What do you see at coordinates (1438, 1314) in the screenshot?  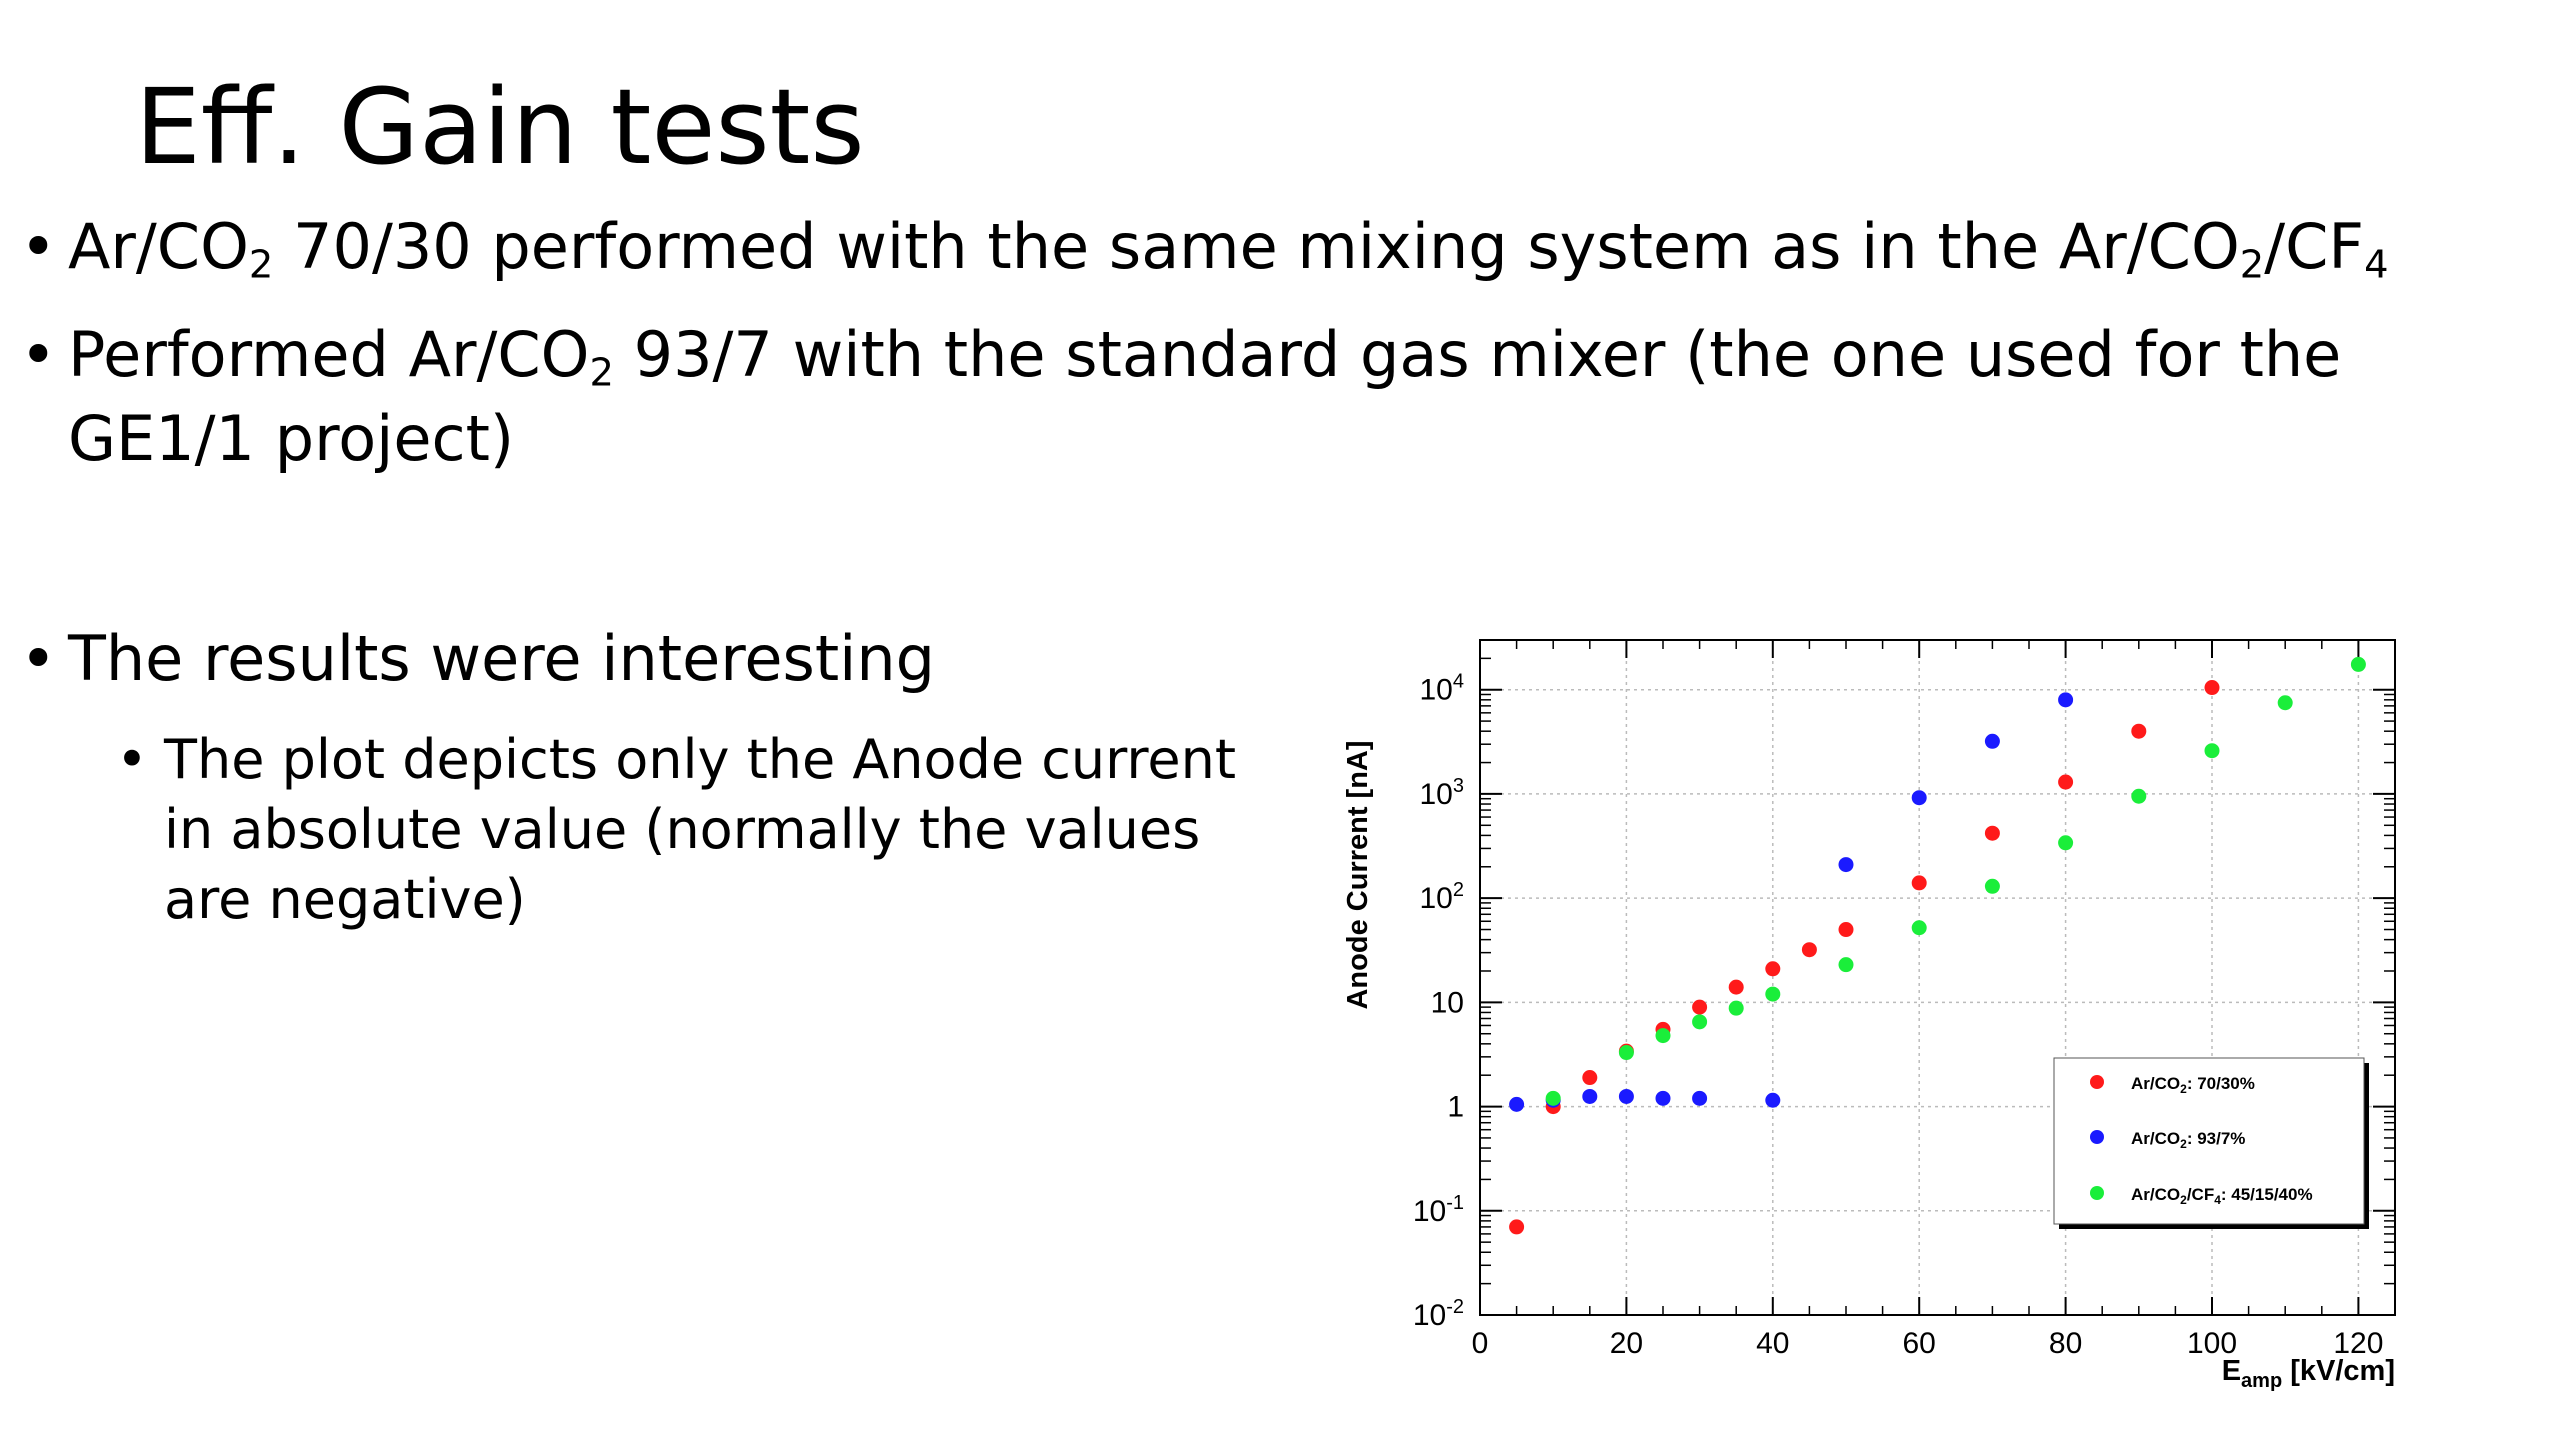 I see `y-tick-label: 10⁻²` at bounding box center [1438, 1314].